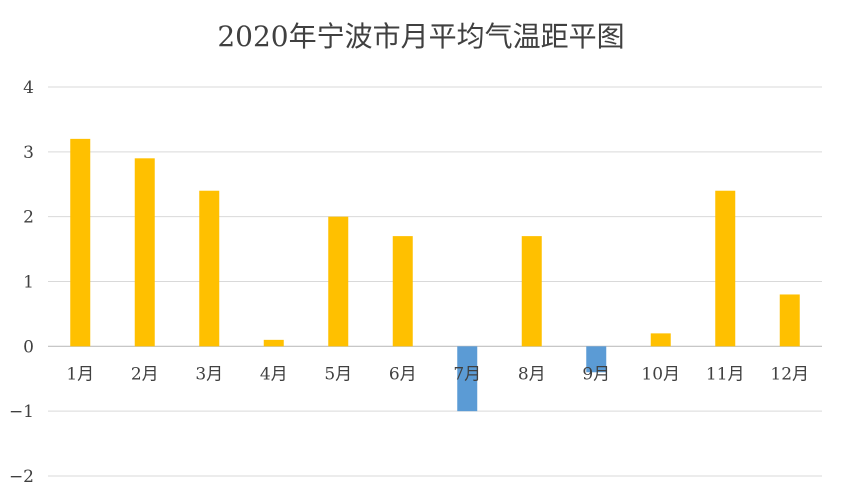  I want to click on x-category-label: 6月, so click(403, 374).